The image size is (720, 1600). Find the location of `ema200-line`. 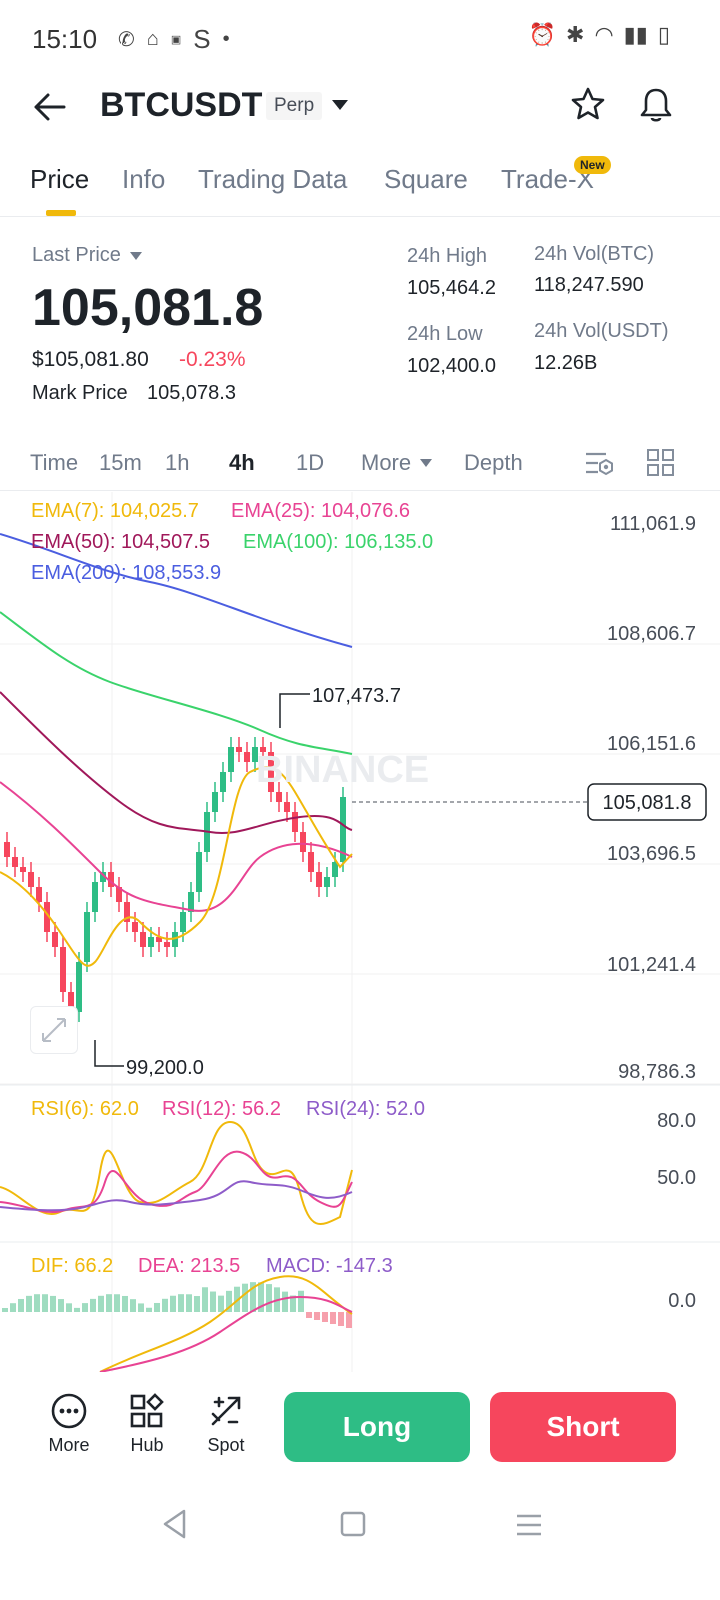

ema200-line is located at coordinates (176, 590).